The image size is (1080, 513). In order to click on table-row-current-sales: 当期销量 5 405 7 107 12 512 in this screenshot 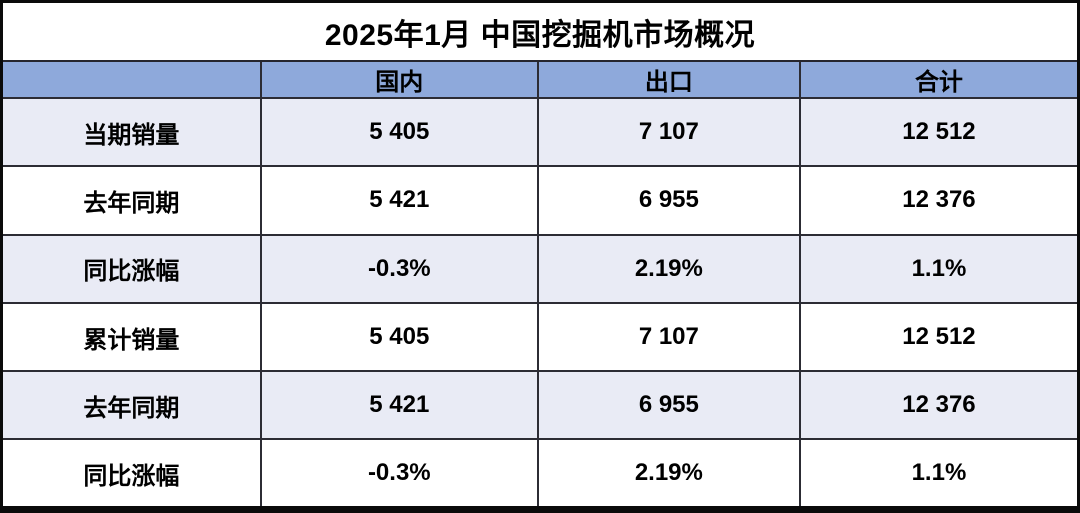, I will do `click(540, 132)`.